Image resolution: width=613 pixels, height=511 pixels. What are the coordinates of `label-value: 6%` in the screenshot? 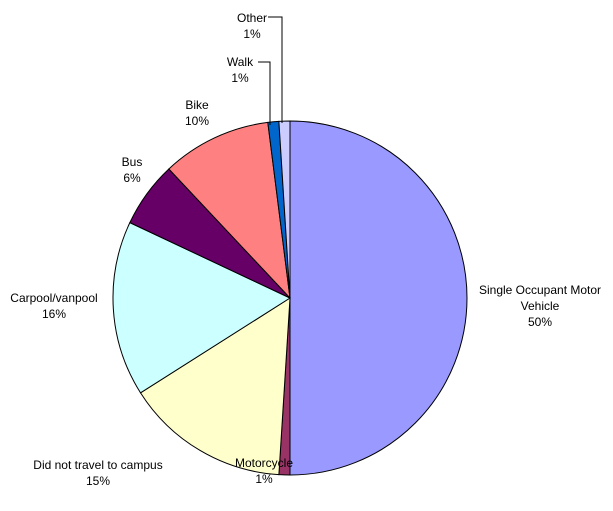 It's located at (132, 178).